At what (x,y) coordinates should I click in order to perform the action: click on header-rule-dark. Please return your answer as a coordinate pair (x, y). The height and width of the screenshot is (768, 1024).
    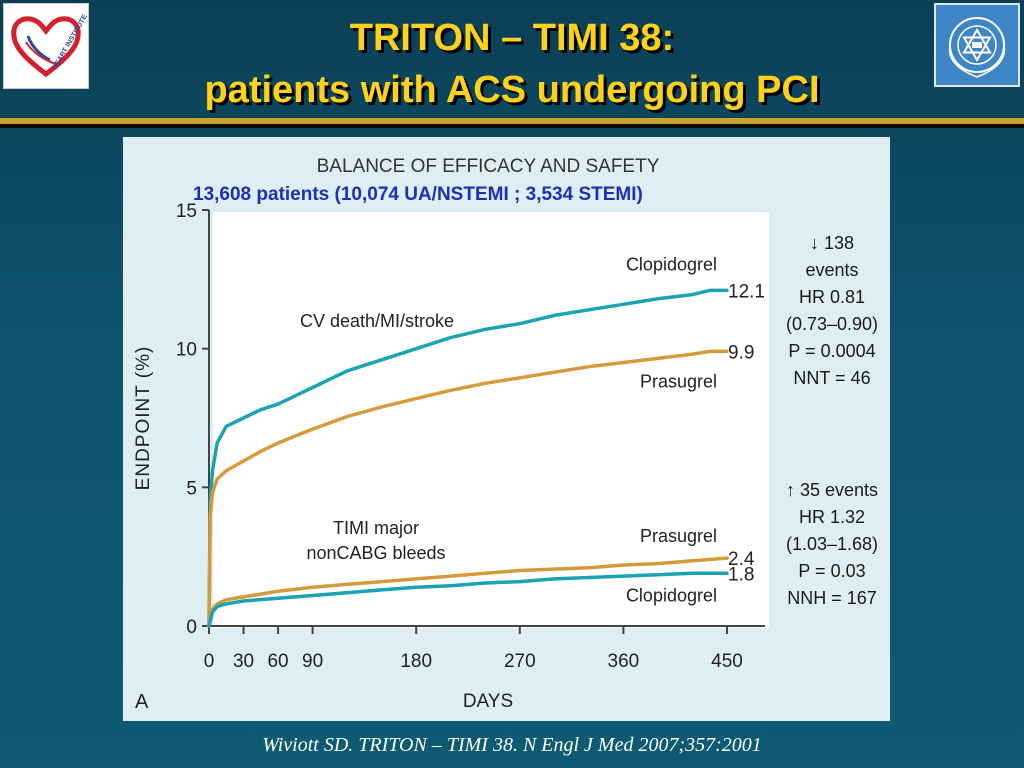
    Looking at the image, I should click on (512, 126).